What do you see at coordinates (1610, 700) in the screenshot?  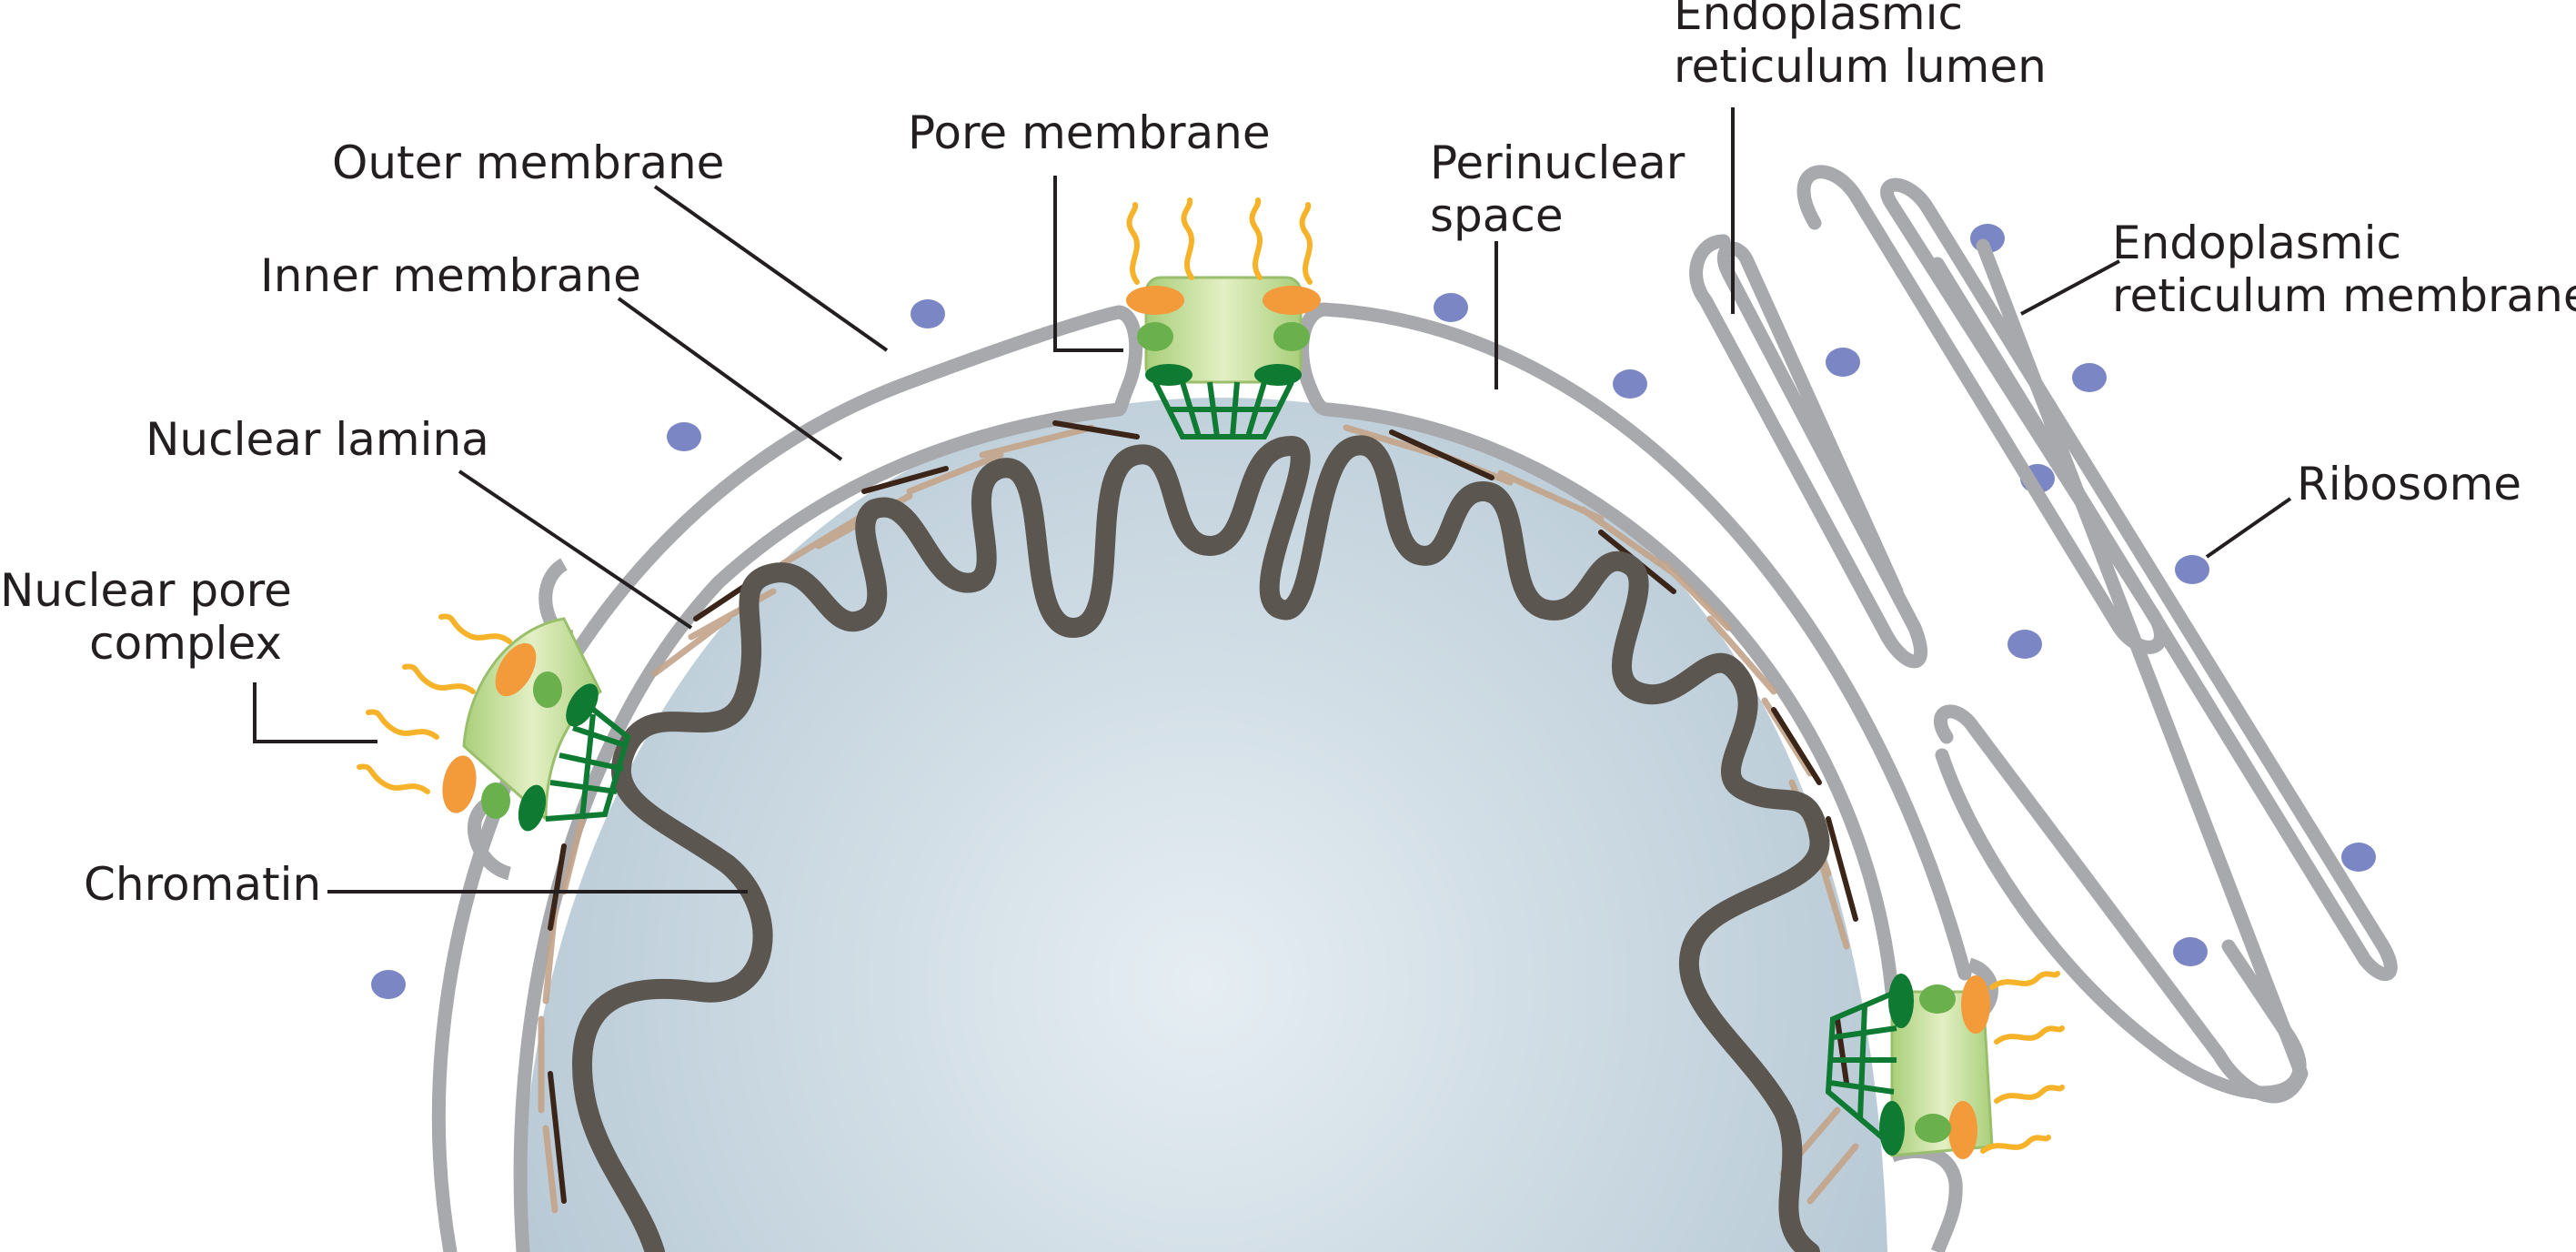 I see `inner-membrane-right` at bounding box center [1610, 700].